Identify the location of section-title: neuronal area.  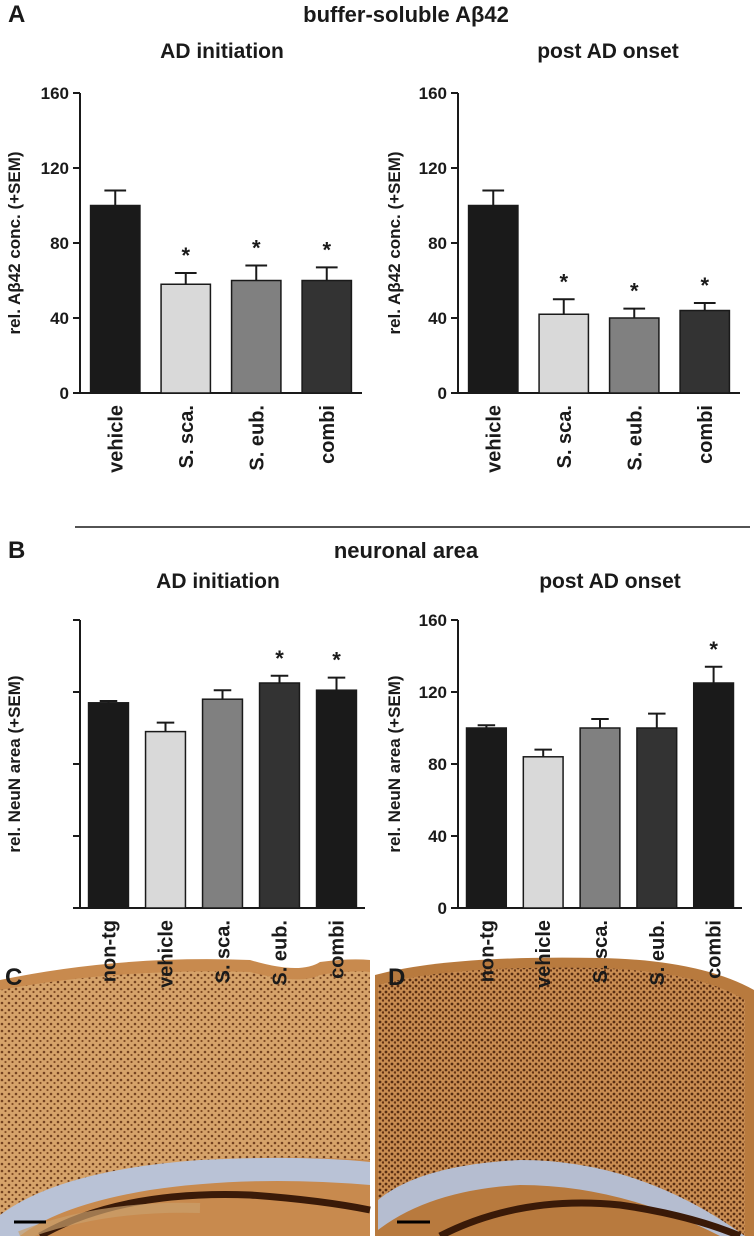
(406, 550).